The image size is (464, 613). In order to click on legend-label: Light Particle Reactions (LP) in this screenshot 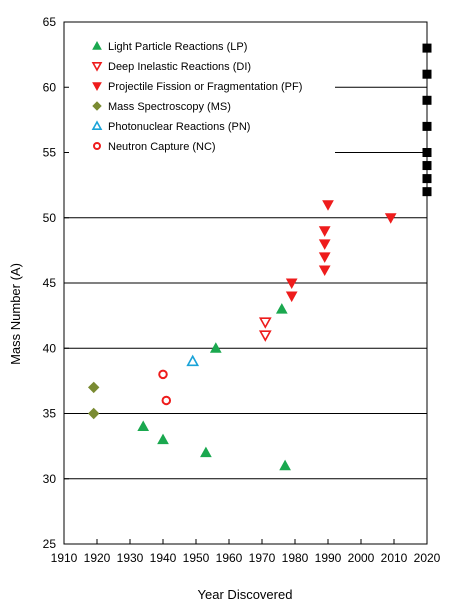, I will do `click(177, 47)`.